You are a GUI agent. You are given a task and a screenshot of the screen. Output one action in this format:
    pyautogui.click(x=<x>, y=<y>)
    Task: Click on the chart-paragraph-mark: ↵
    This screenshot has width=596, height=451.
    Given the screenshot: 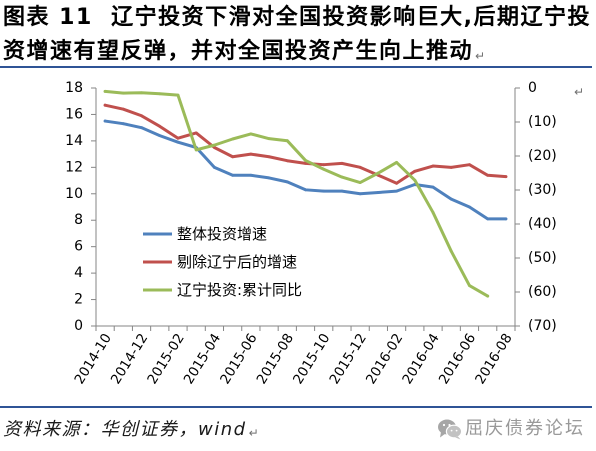 What is the action you would take?
    pyautogui.click(x=579, y=92)
    